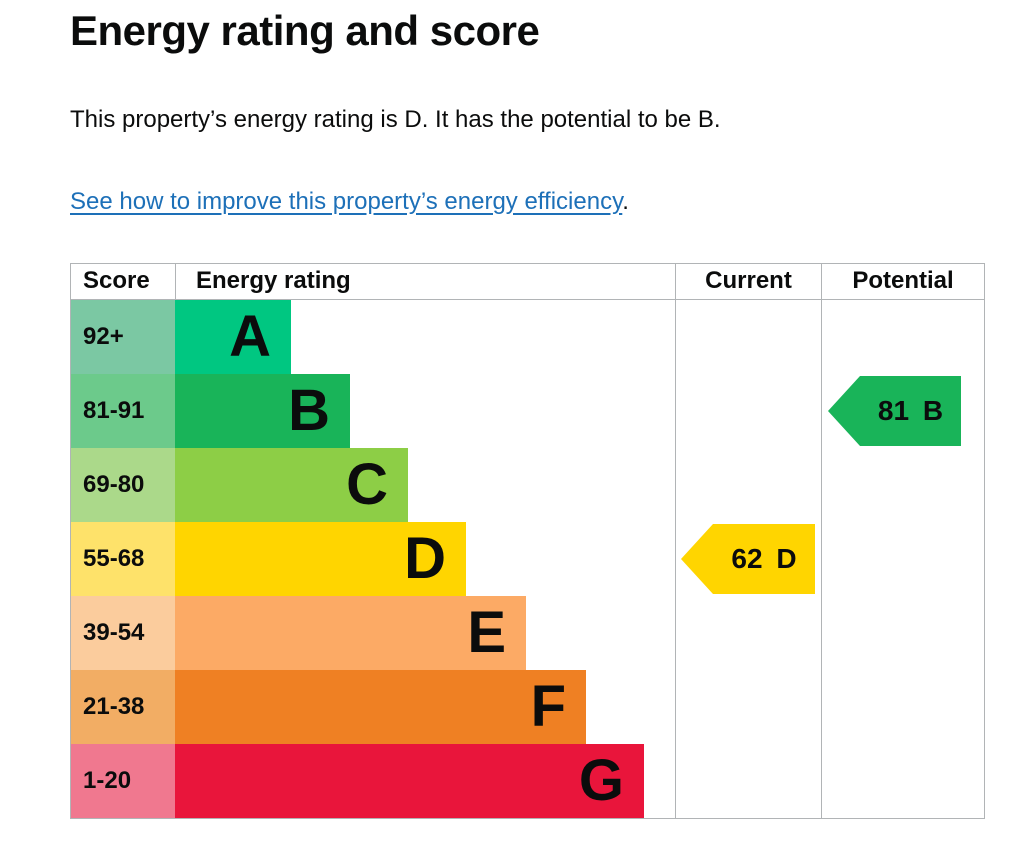 The height and width of the screenshot is (865, 1024). I want to click on column-header-energy-rating: Energy rating, so click(425, 281).